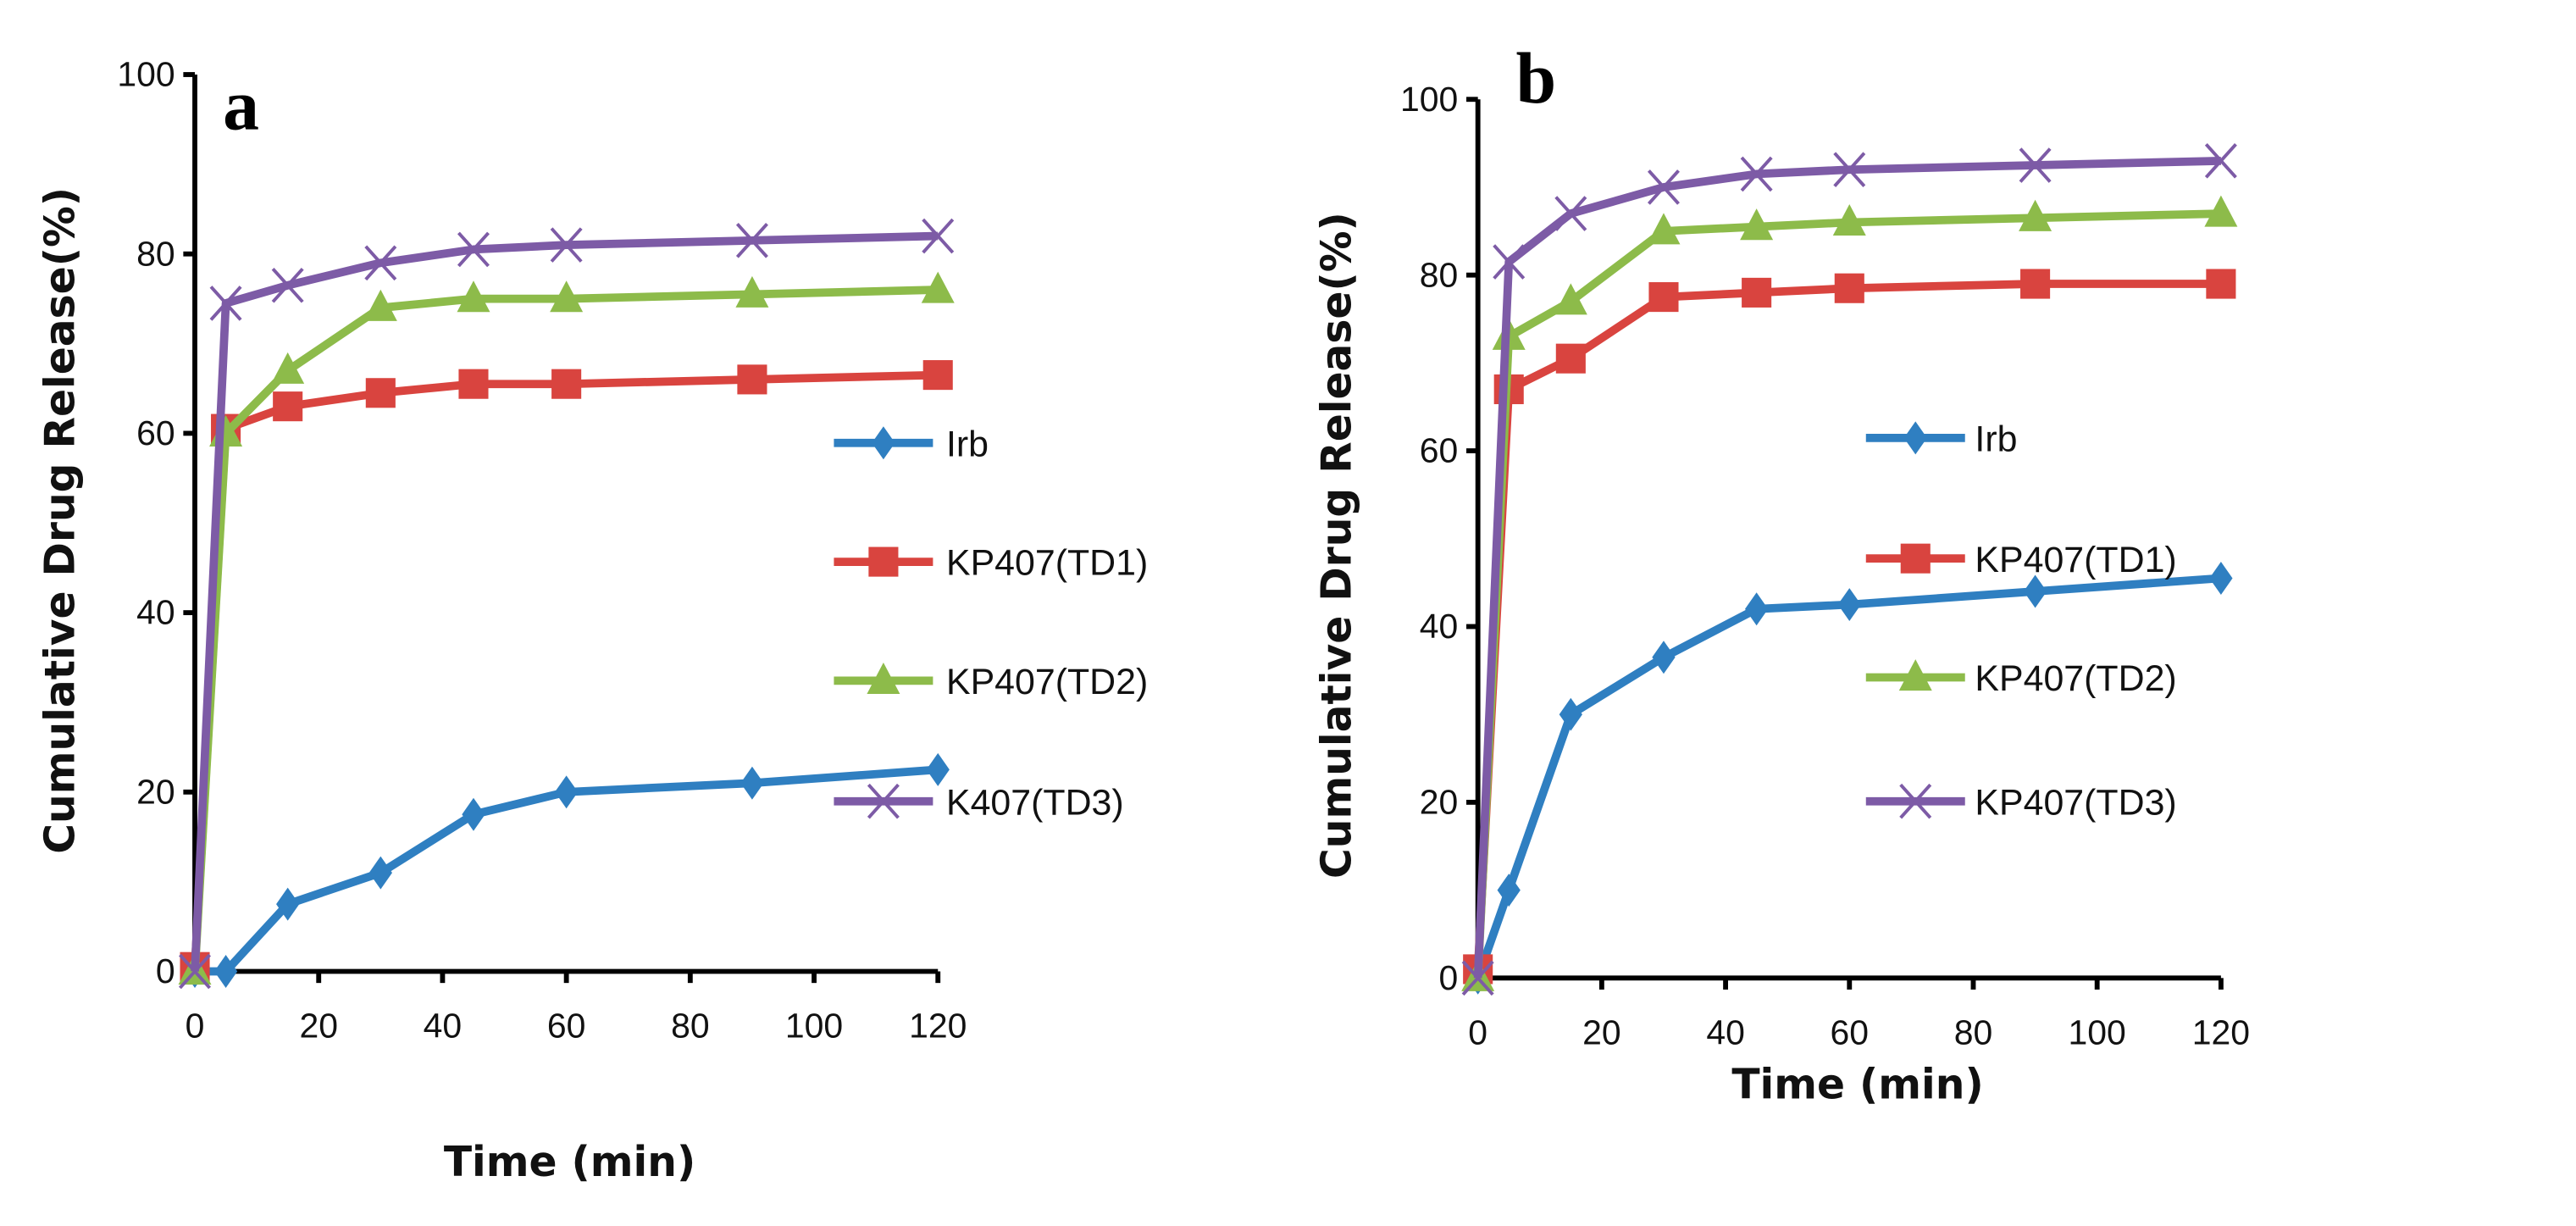  What do you see at coordinates (1941, 439) in the screenshot?
I see `legend-item: Irb` at bounding box center [1941, 439].